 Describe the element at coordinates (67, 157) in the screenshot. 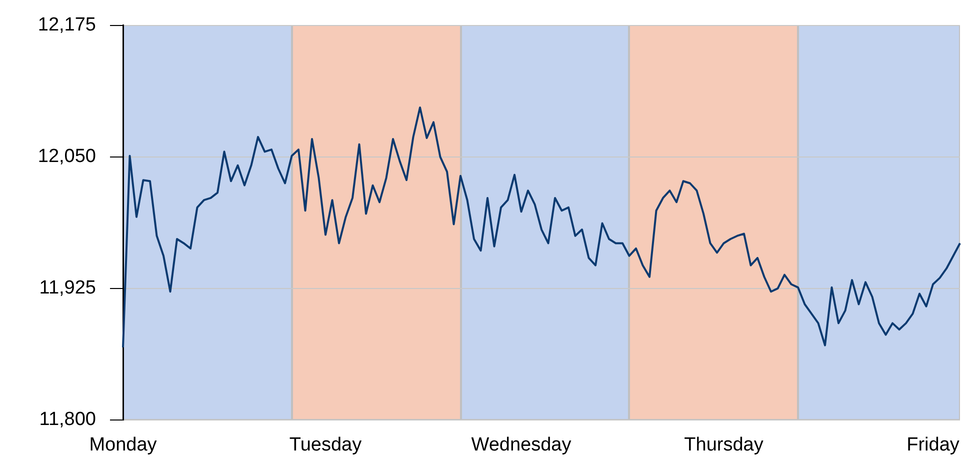

I see `y-tick-label: 12,050` at that location.